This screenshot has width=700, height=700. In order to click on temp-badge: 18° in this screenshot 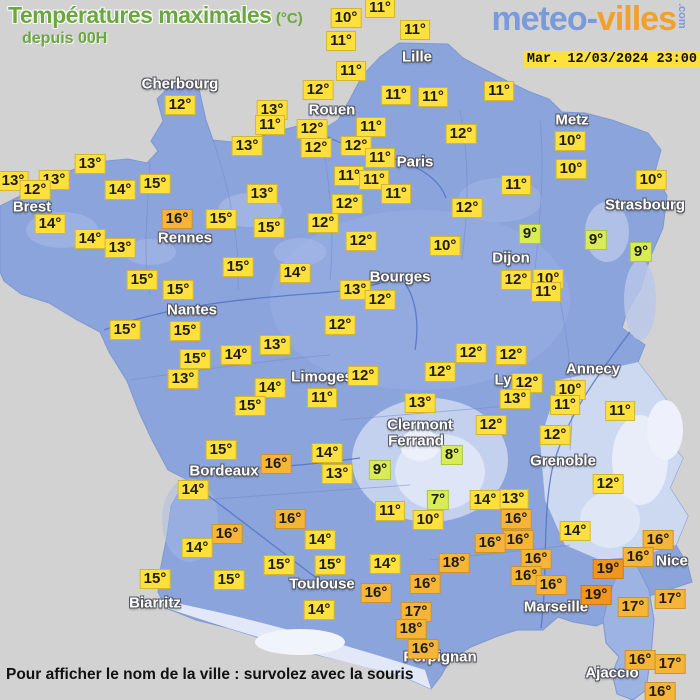, I will do `click(411, 629)`.